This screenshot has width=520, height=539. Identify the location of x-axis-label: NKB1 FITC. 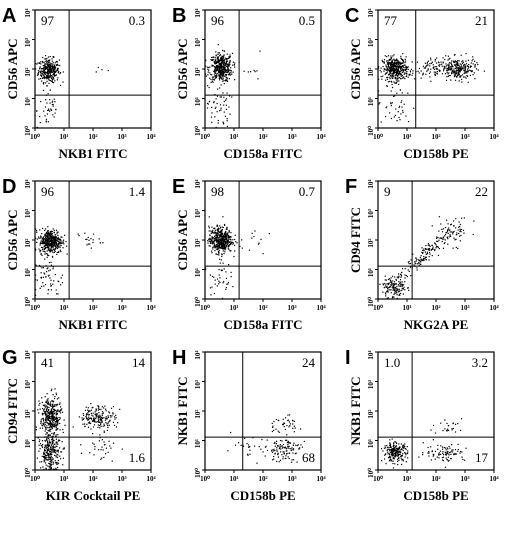
(93, 324).